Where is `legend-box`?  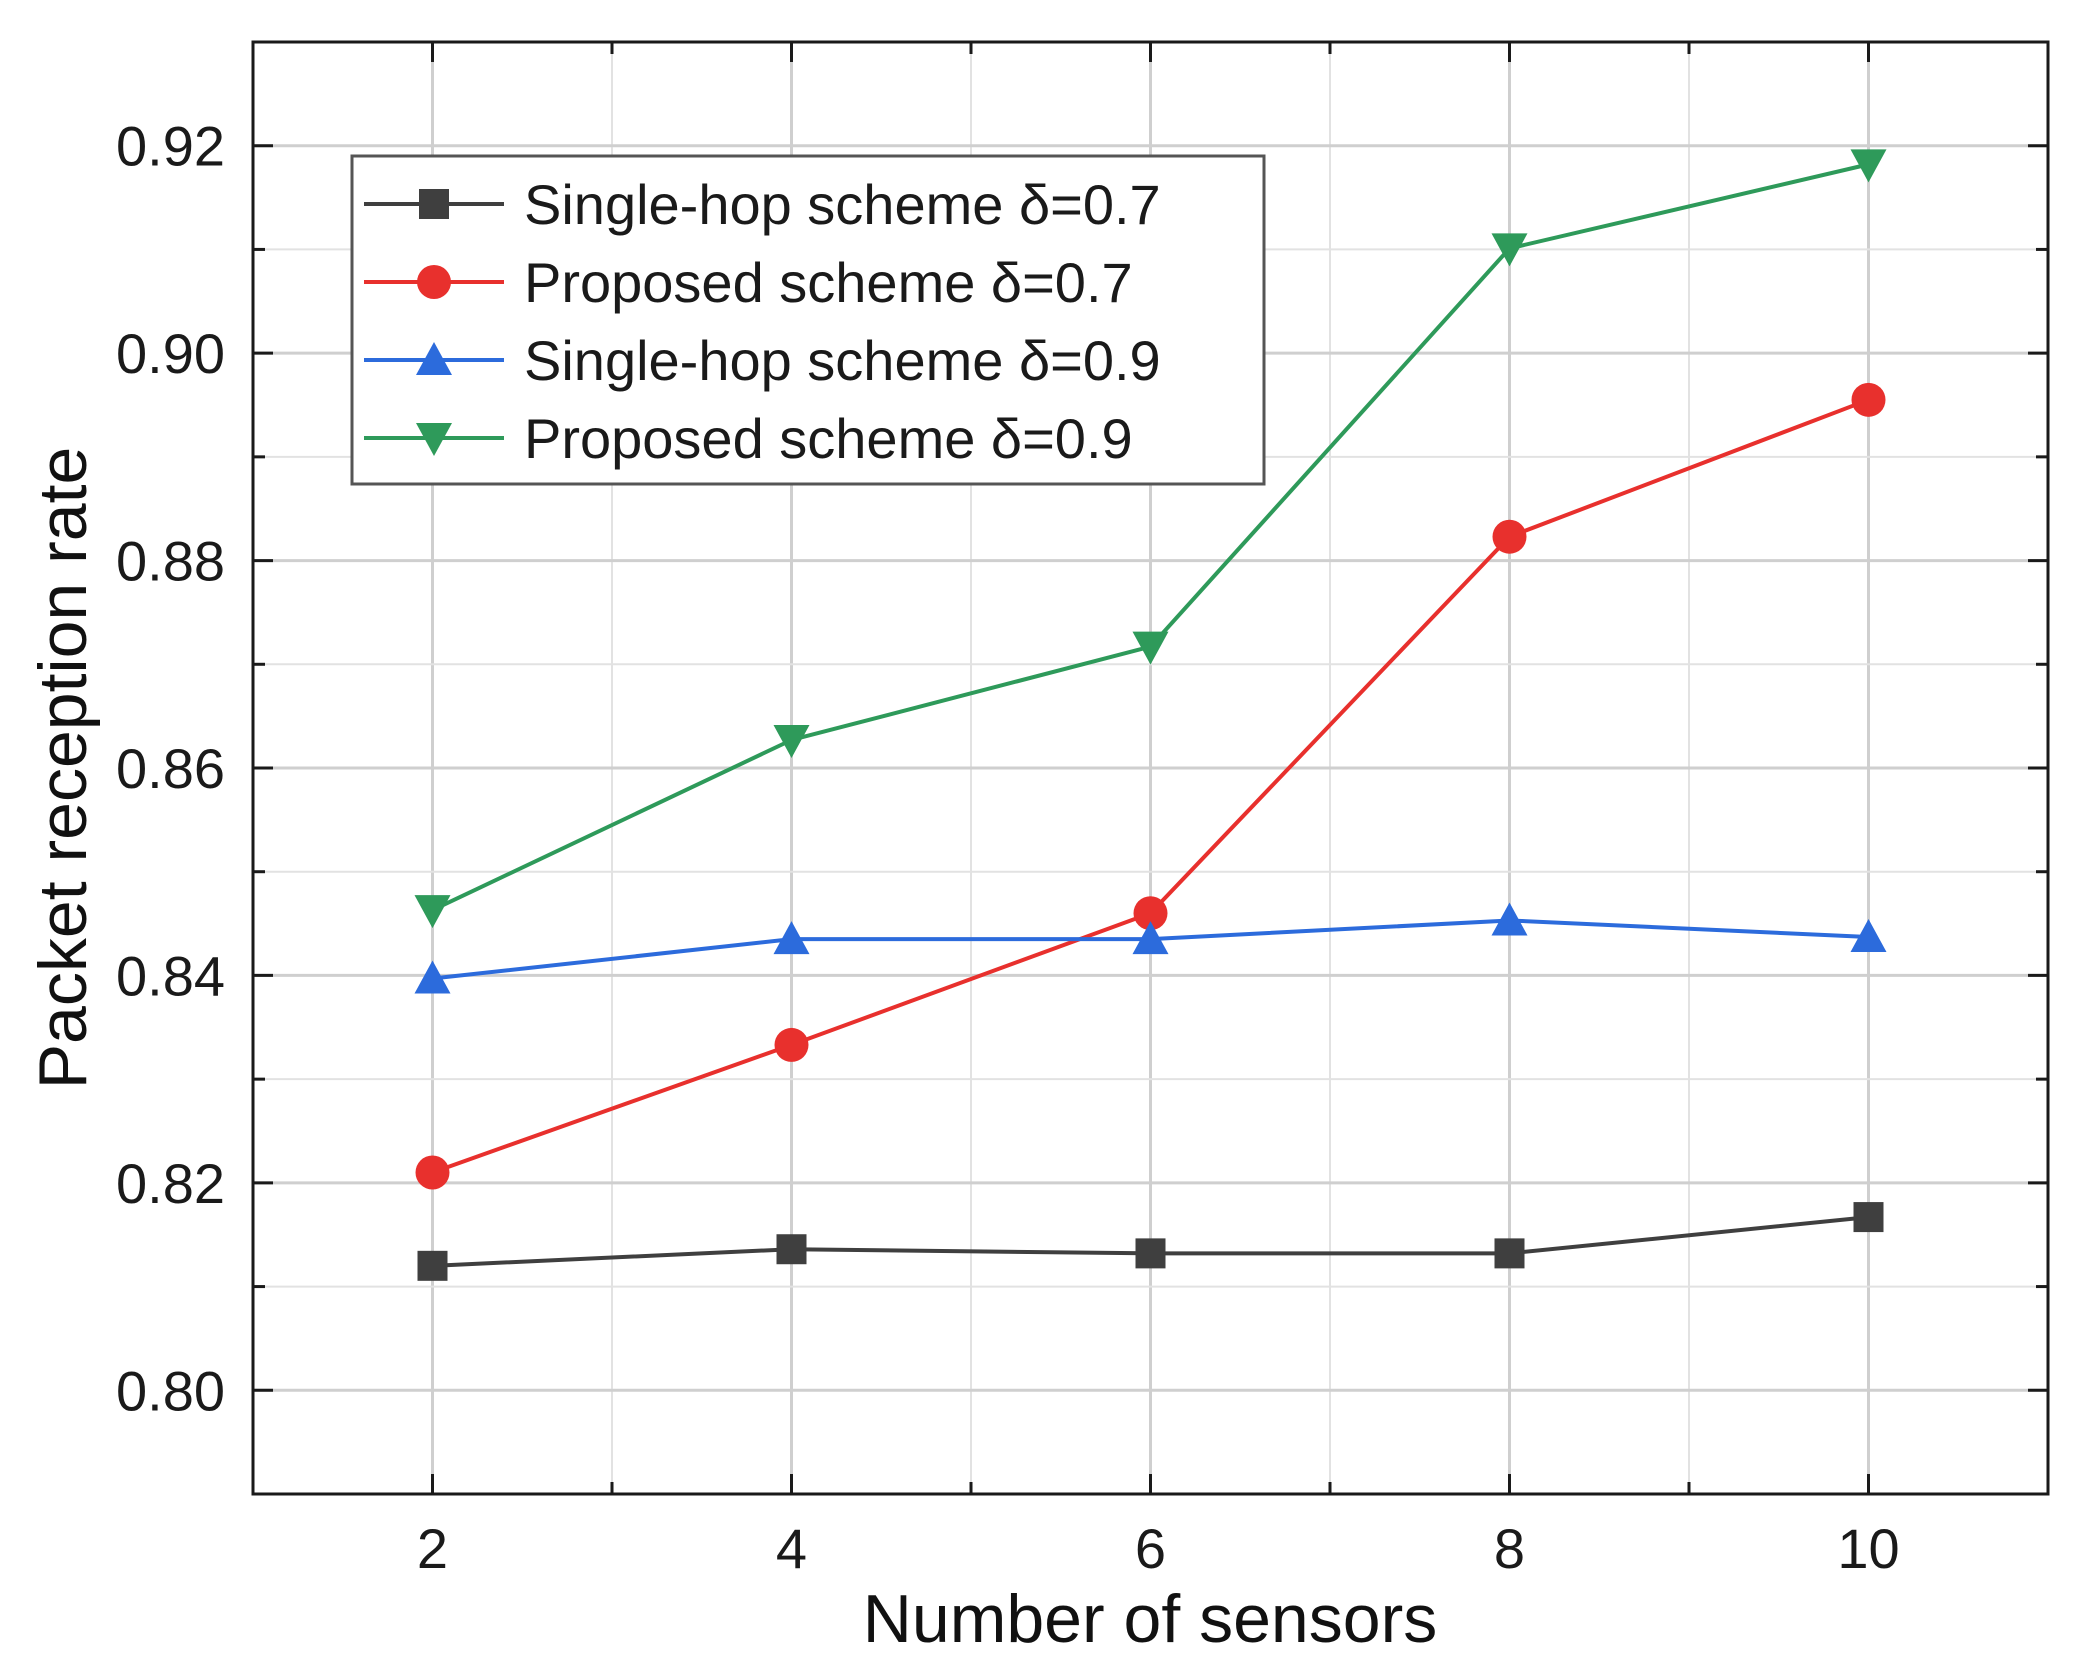
legend-box is located at coordinates (808, 320).